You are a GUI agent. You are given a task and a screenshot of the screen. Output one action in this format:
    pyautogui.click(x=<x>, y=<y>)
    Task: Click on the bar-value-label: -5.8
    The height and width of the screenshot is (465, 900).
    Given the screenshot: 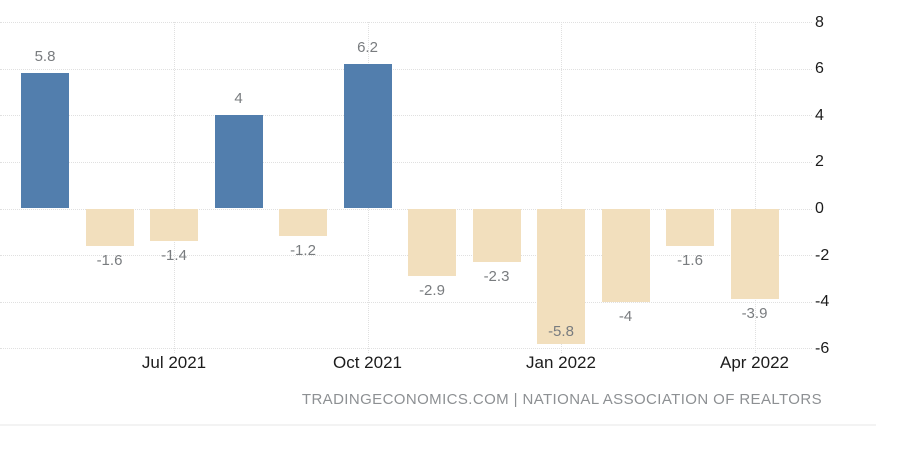 What is the action you would take?
    pyautogui.click(x=561, y=331)
    